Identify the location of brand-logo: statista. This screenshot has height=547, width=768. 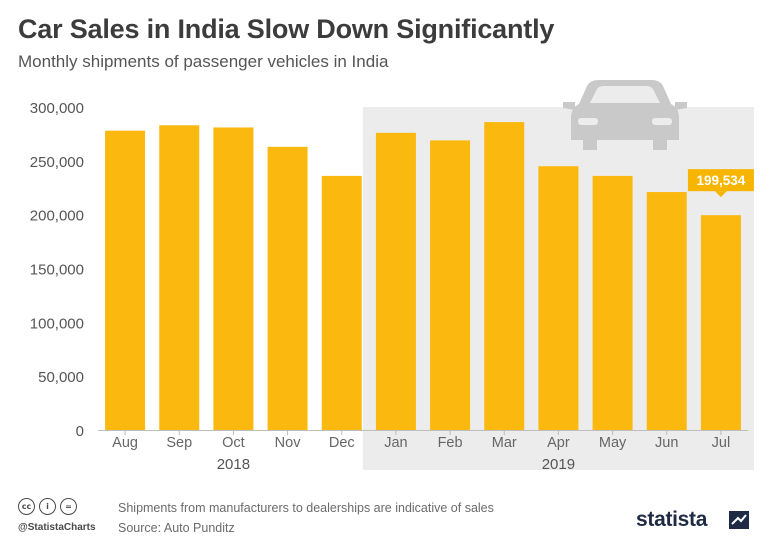
(672, 519).